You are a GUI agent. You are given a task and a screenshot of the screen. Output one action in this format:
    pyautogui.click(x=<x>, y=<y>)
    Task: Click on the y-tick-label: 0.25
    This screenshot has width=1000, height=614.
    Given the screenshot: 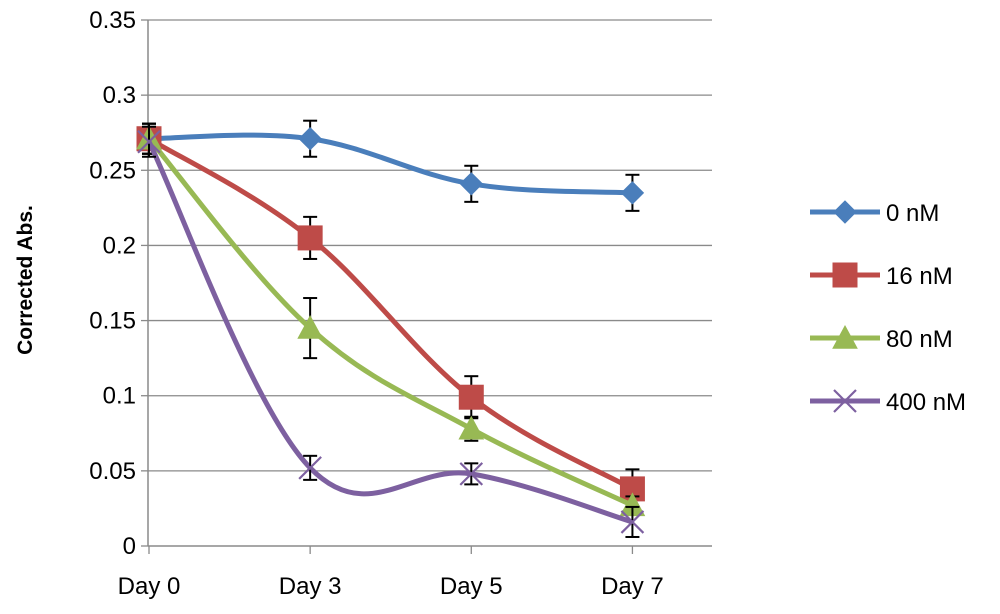 What is the action you would take?
    pyautogui.click(x=112, y=170)
    